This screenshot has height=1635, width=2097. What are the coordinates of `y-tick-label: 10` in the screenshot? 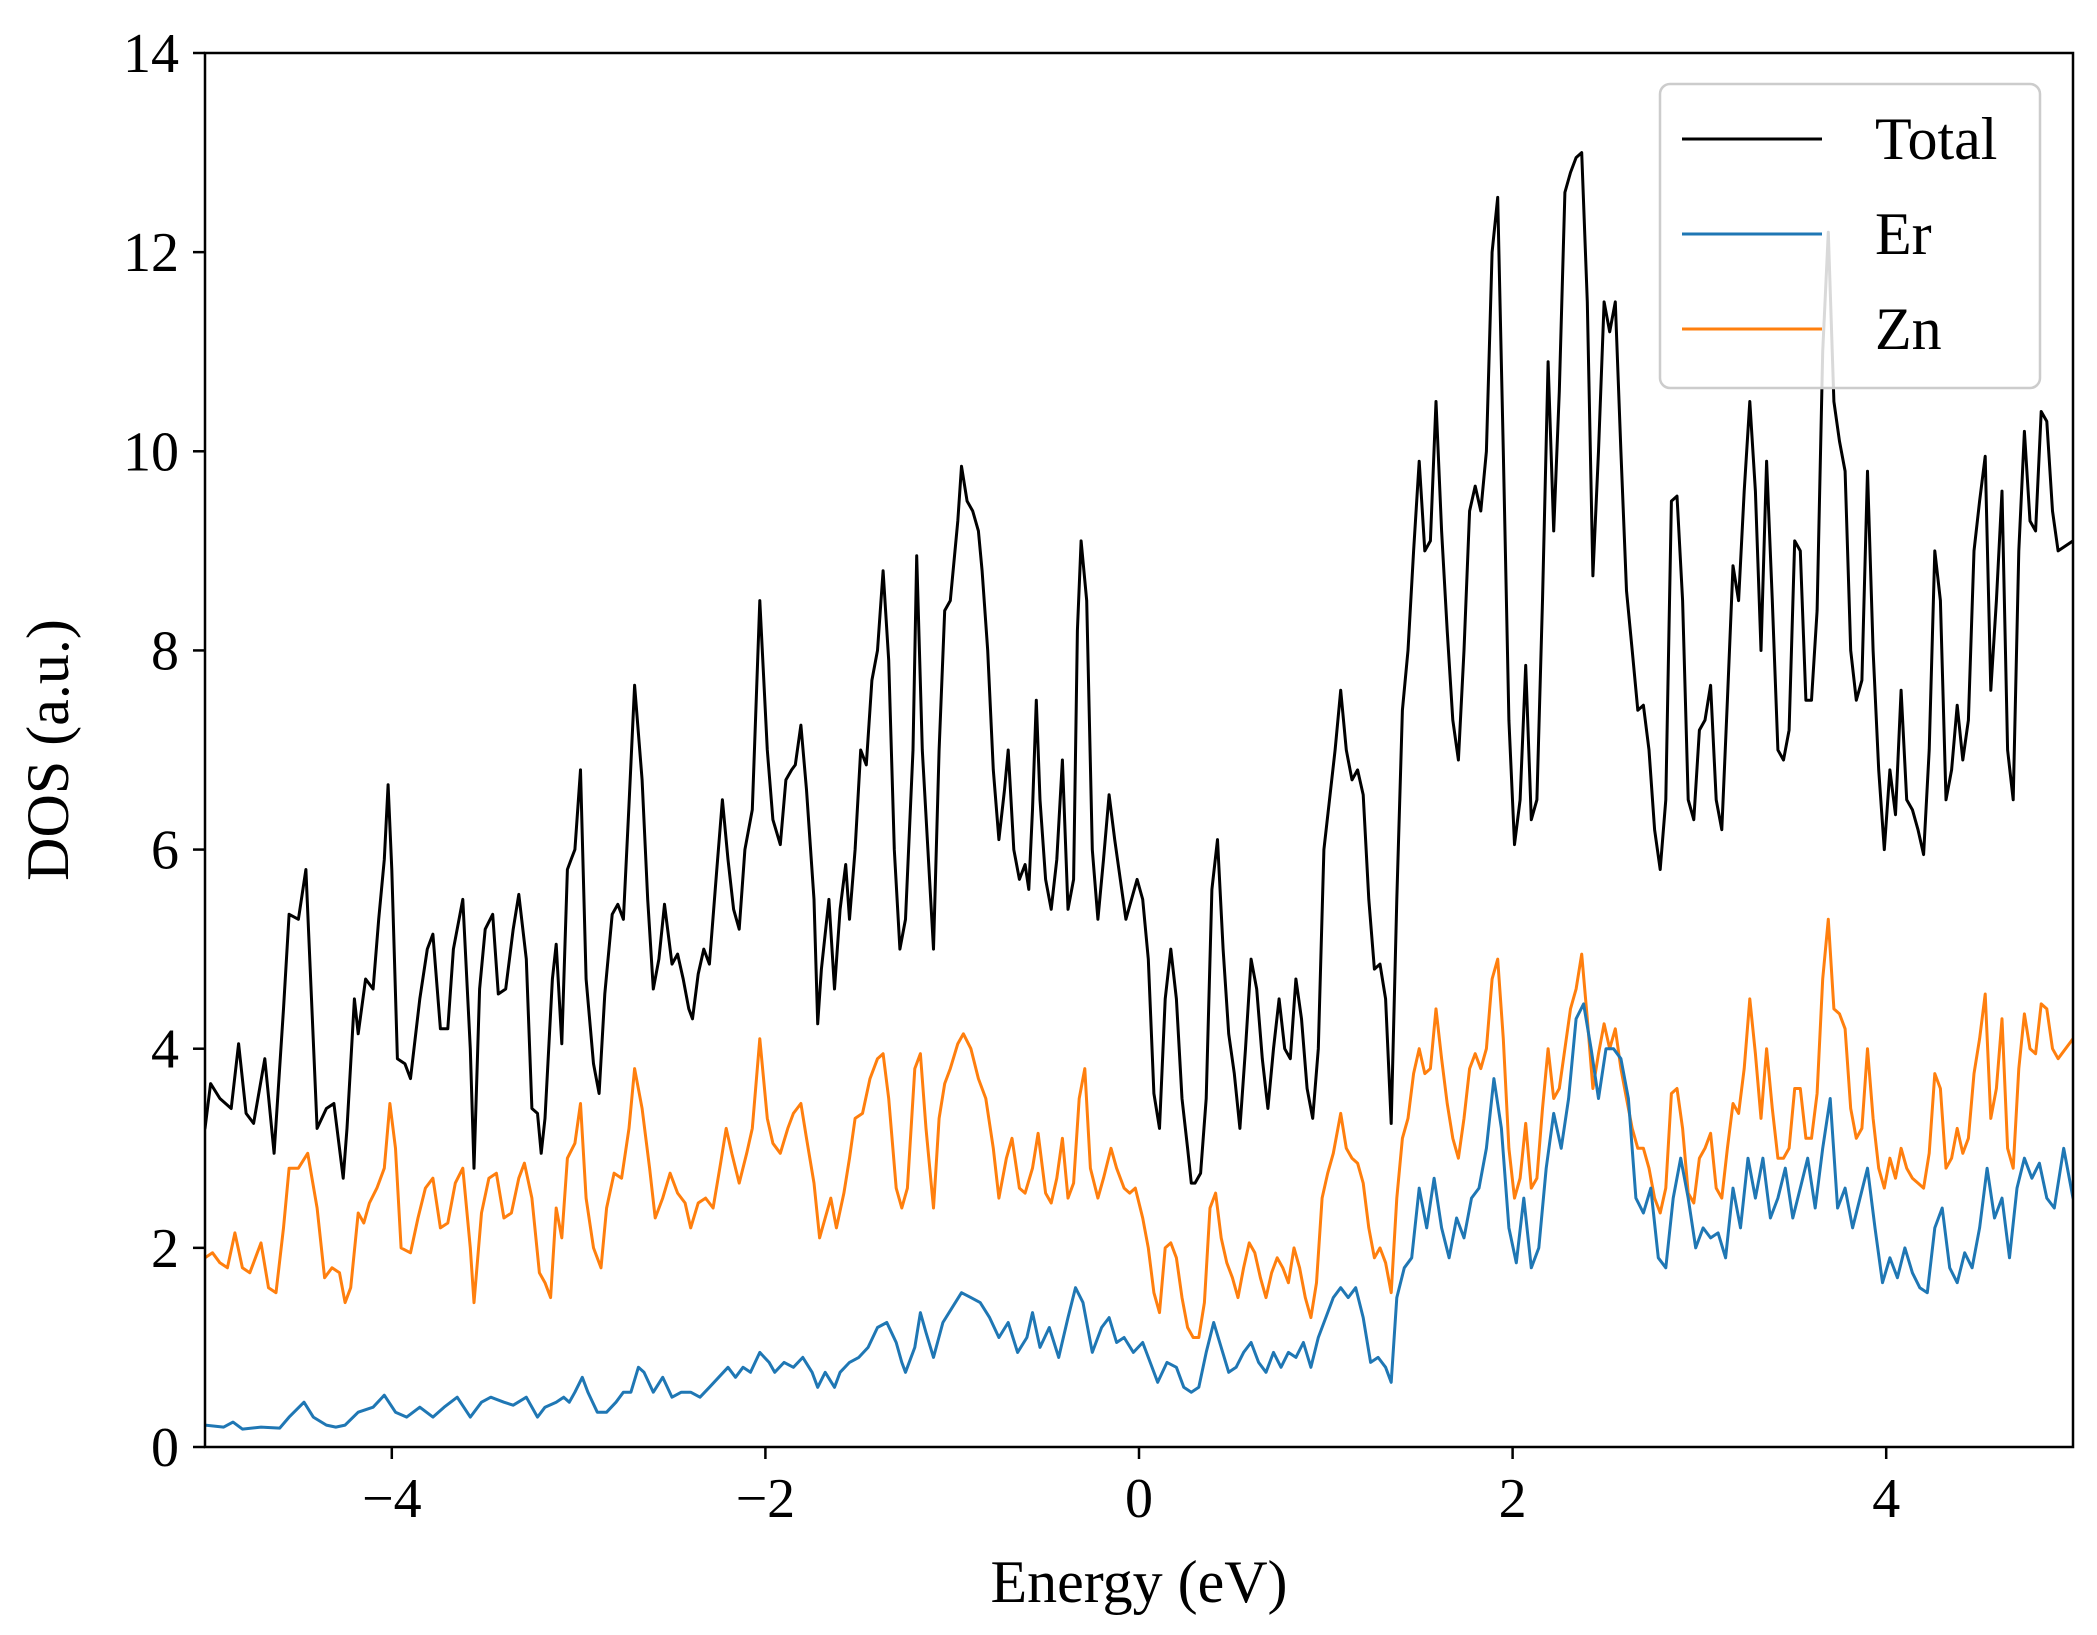 It's located at (151, 452).